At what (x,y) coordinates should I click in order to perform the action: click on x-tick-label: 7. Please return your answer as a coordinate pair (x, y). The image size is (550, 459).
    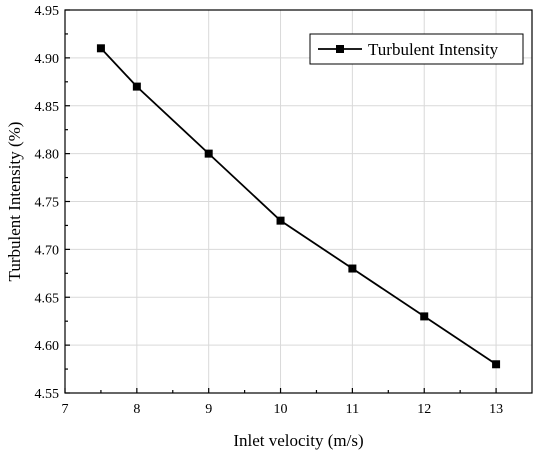
    Looking at the image, I should click on (65, 409).